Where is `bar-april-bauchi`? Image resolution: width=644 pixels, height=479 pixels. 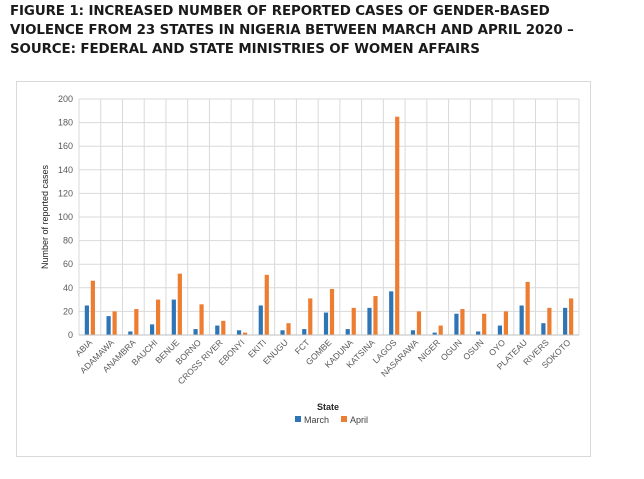
bar-april-bauchi is located at coordinates (158, 317).